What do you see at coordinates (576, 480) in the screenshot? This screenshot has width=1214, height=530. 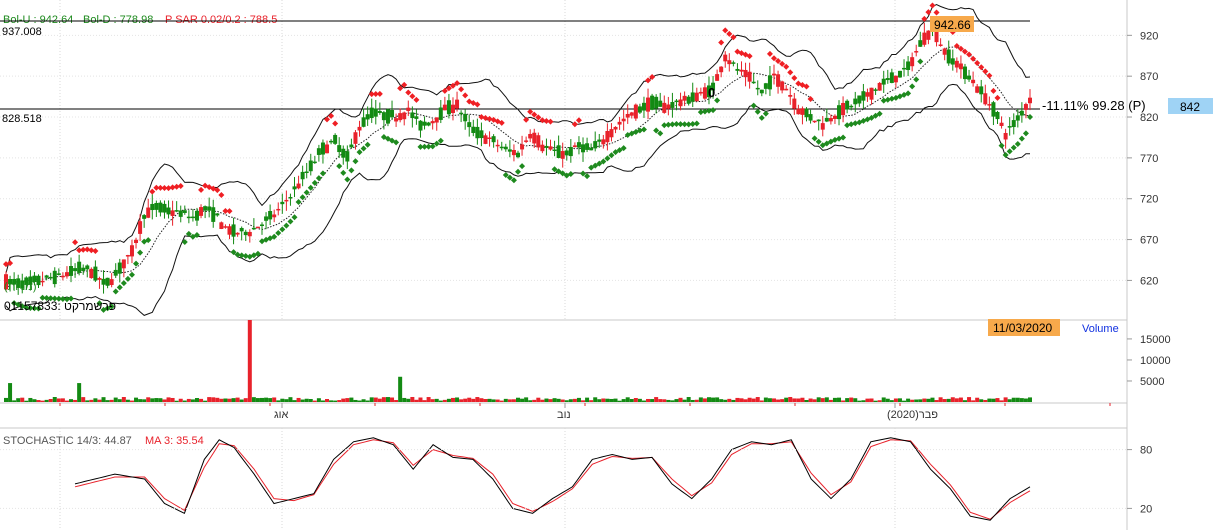 I see `stochastic-axis: 80 20` at bounding box center [576, 480].